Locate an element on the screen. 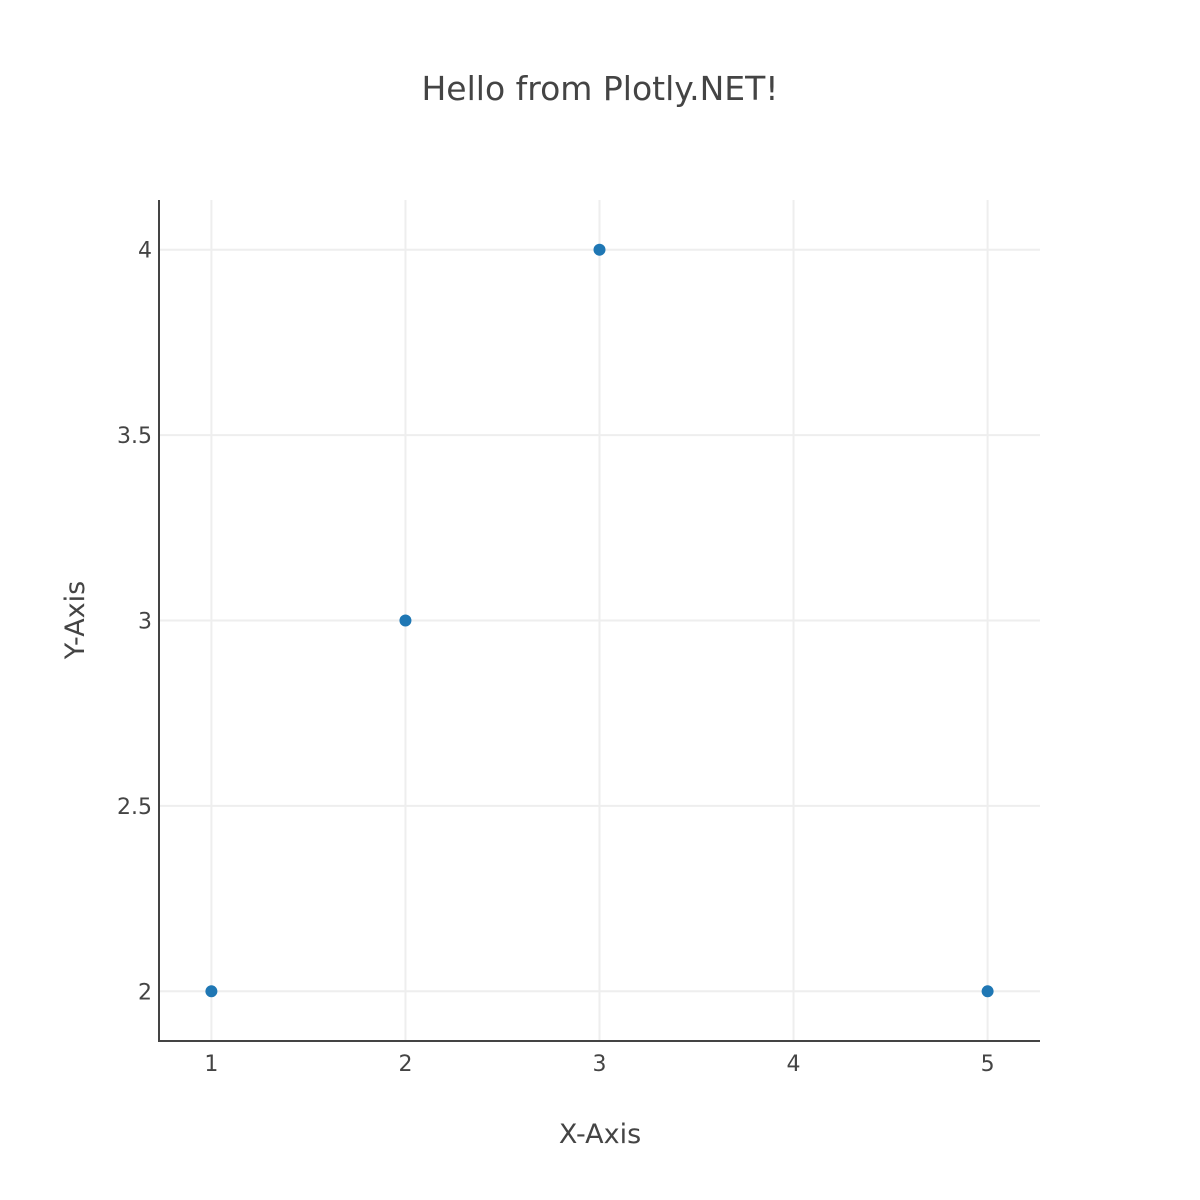 The height and width of the screenshot is (1200, 1200). x-tick-label: 3 is located at coordinates (600, 1064).